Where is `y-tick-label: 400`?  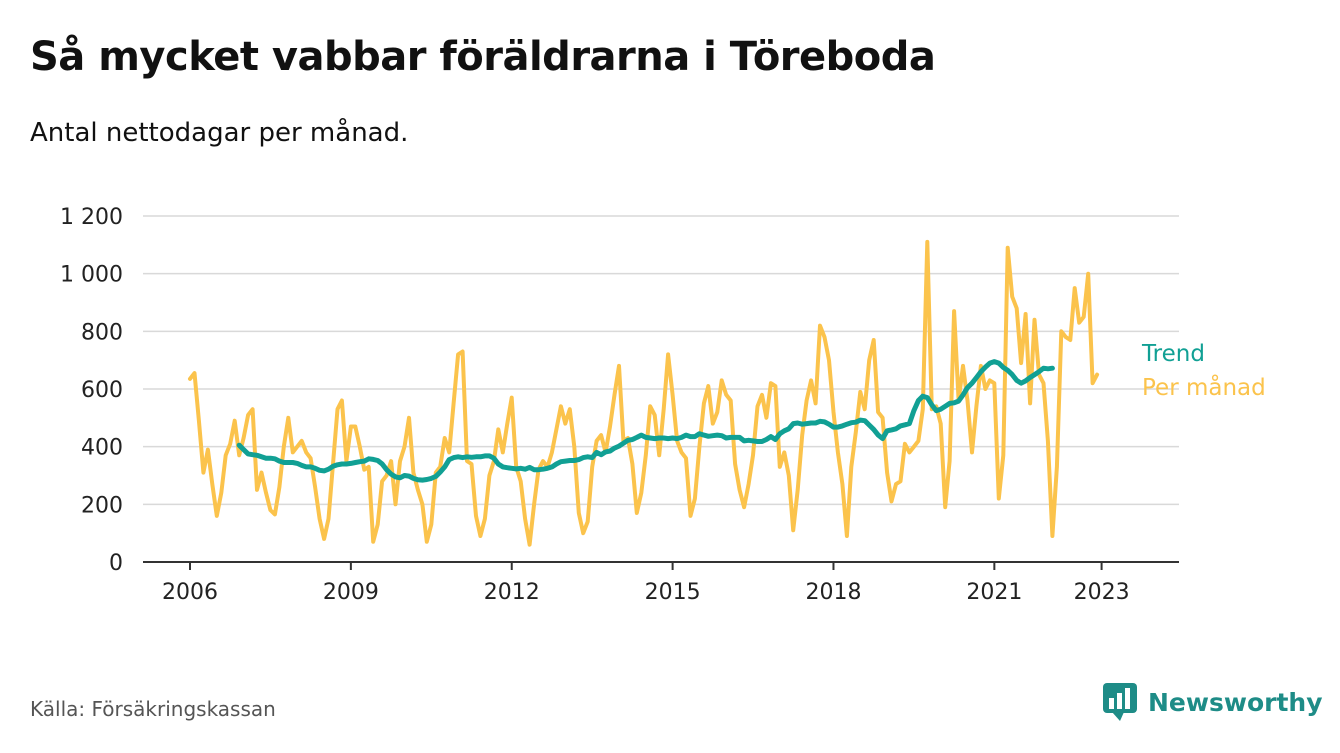
y-tick-label: 400 is located at coordinates (102, 448).